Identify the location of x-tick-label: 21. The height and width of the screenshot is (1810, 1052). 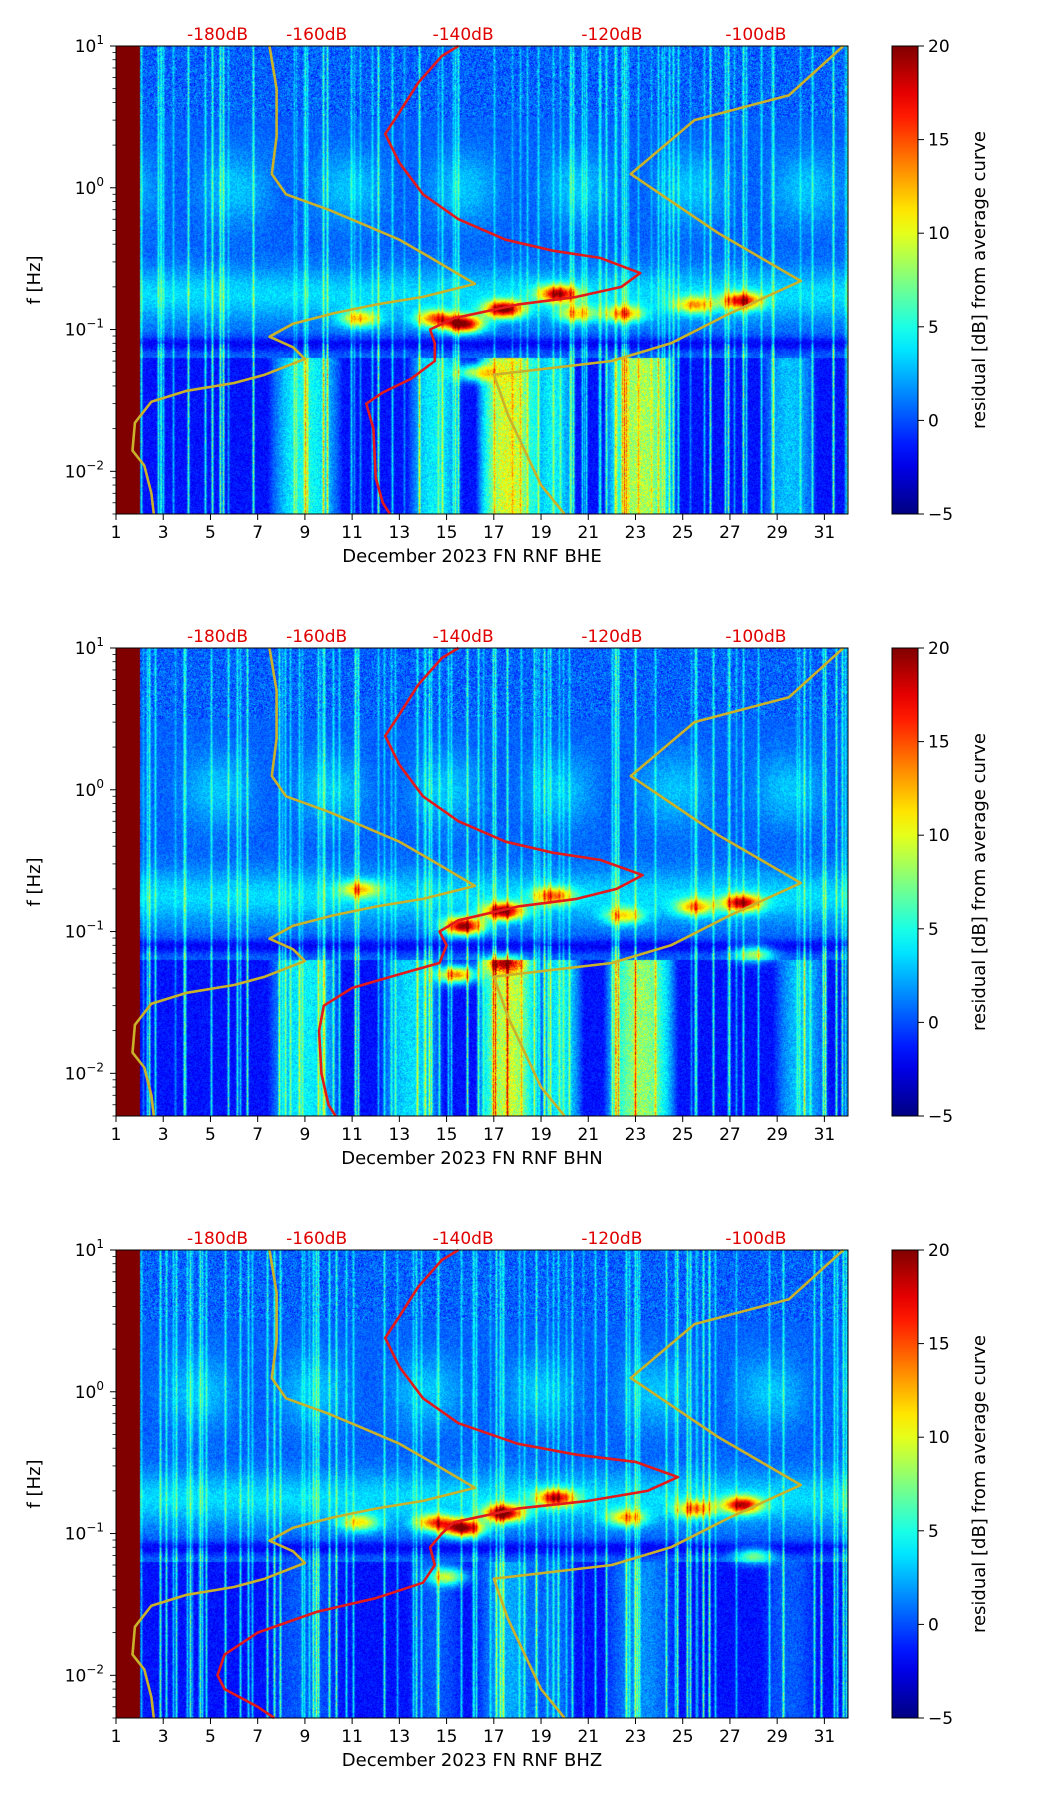
(588, 1135).